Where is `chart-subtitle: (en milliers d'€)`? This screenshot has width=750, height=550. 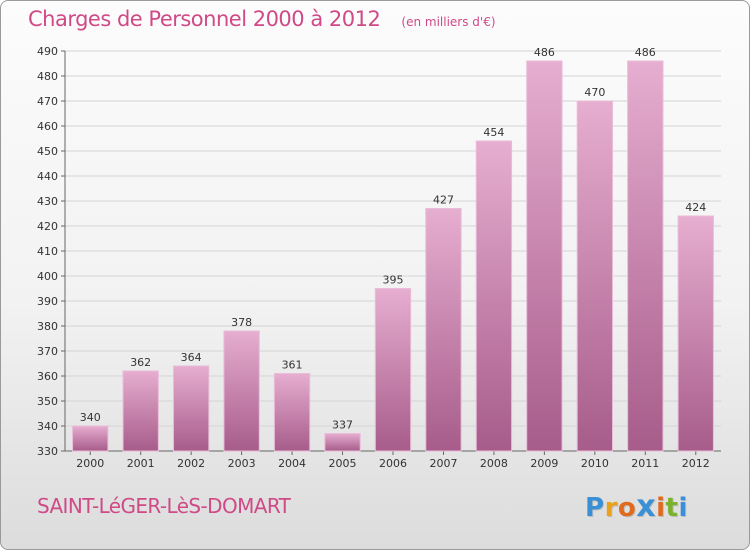
chart-subtitle: (en milliers d'€) is located at coordinates (448, 22).